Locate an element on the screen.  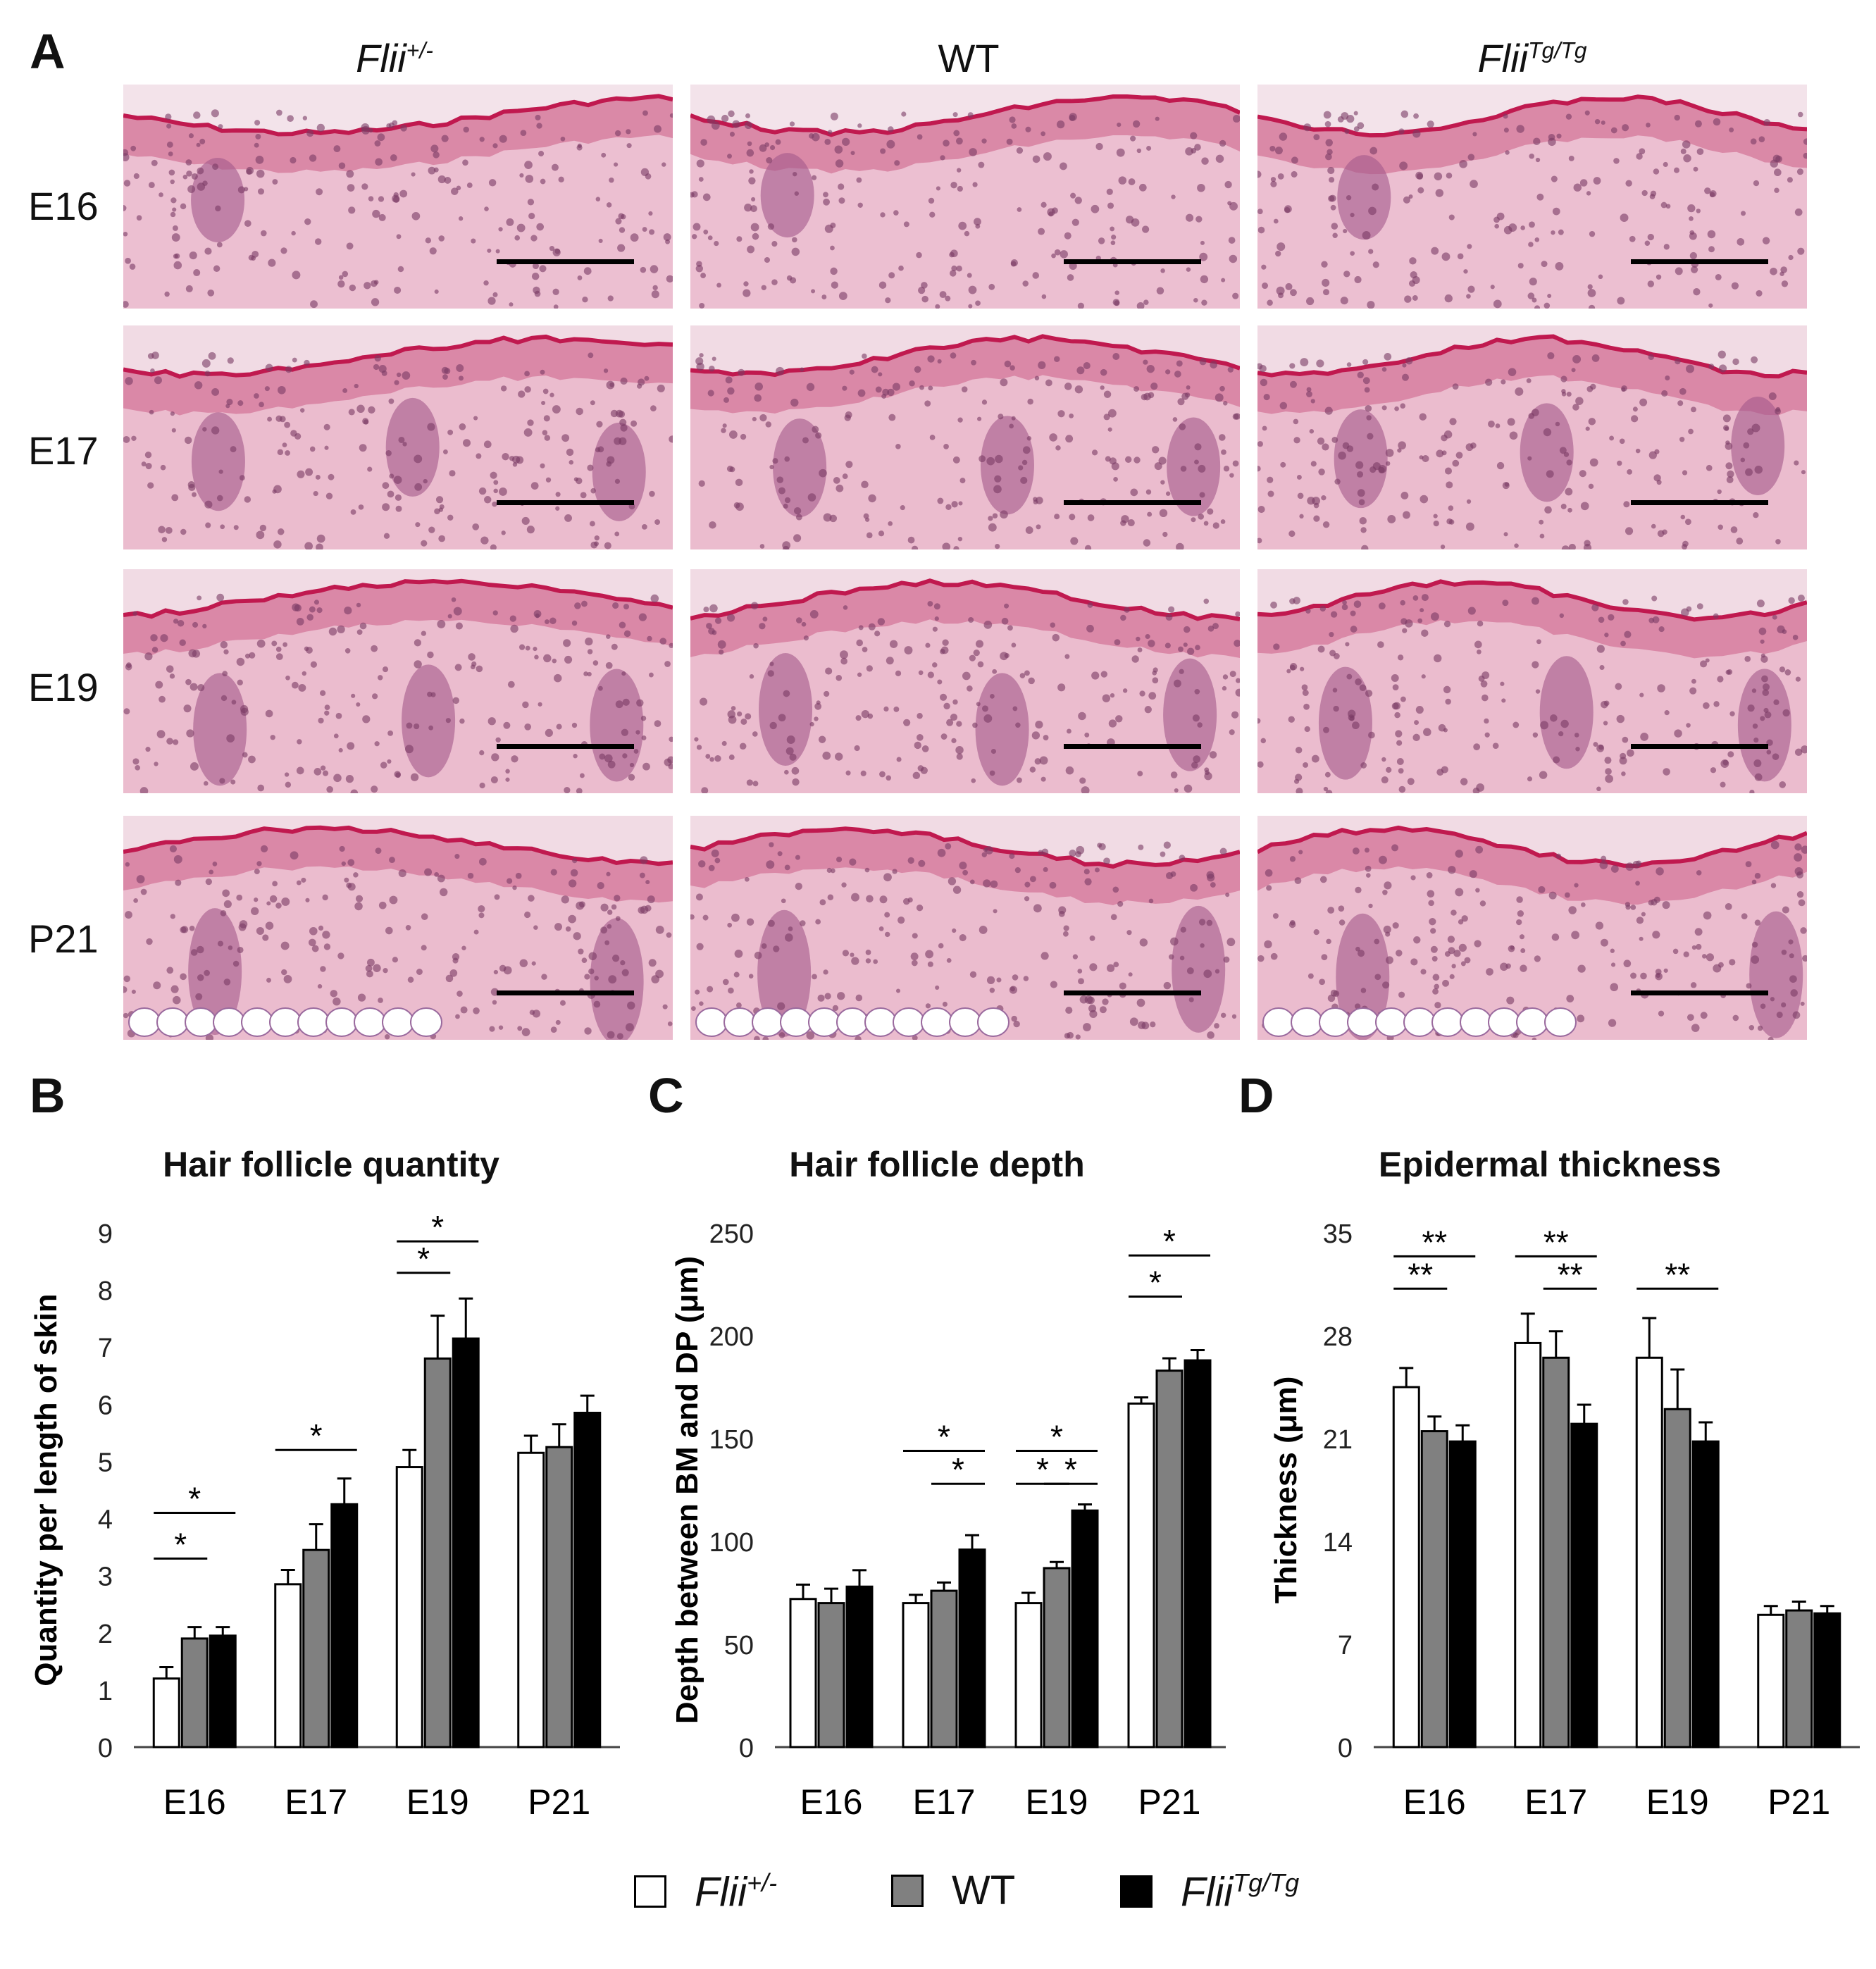
chart-title-epidermal-thickness: Epidermal thickness is located at coordinates (1550, 1164).